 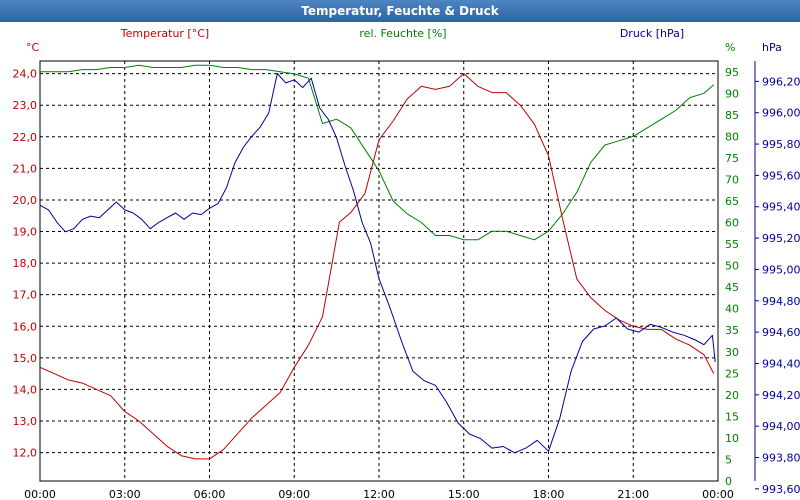 What do you see at coordinates (732, 395) in the screenshot?
I see `humidity-tick: 20` at bounding box center [732, 395].